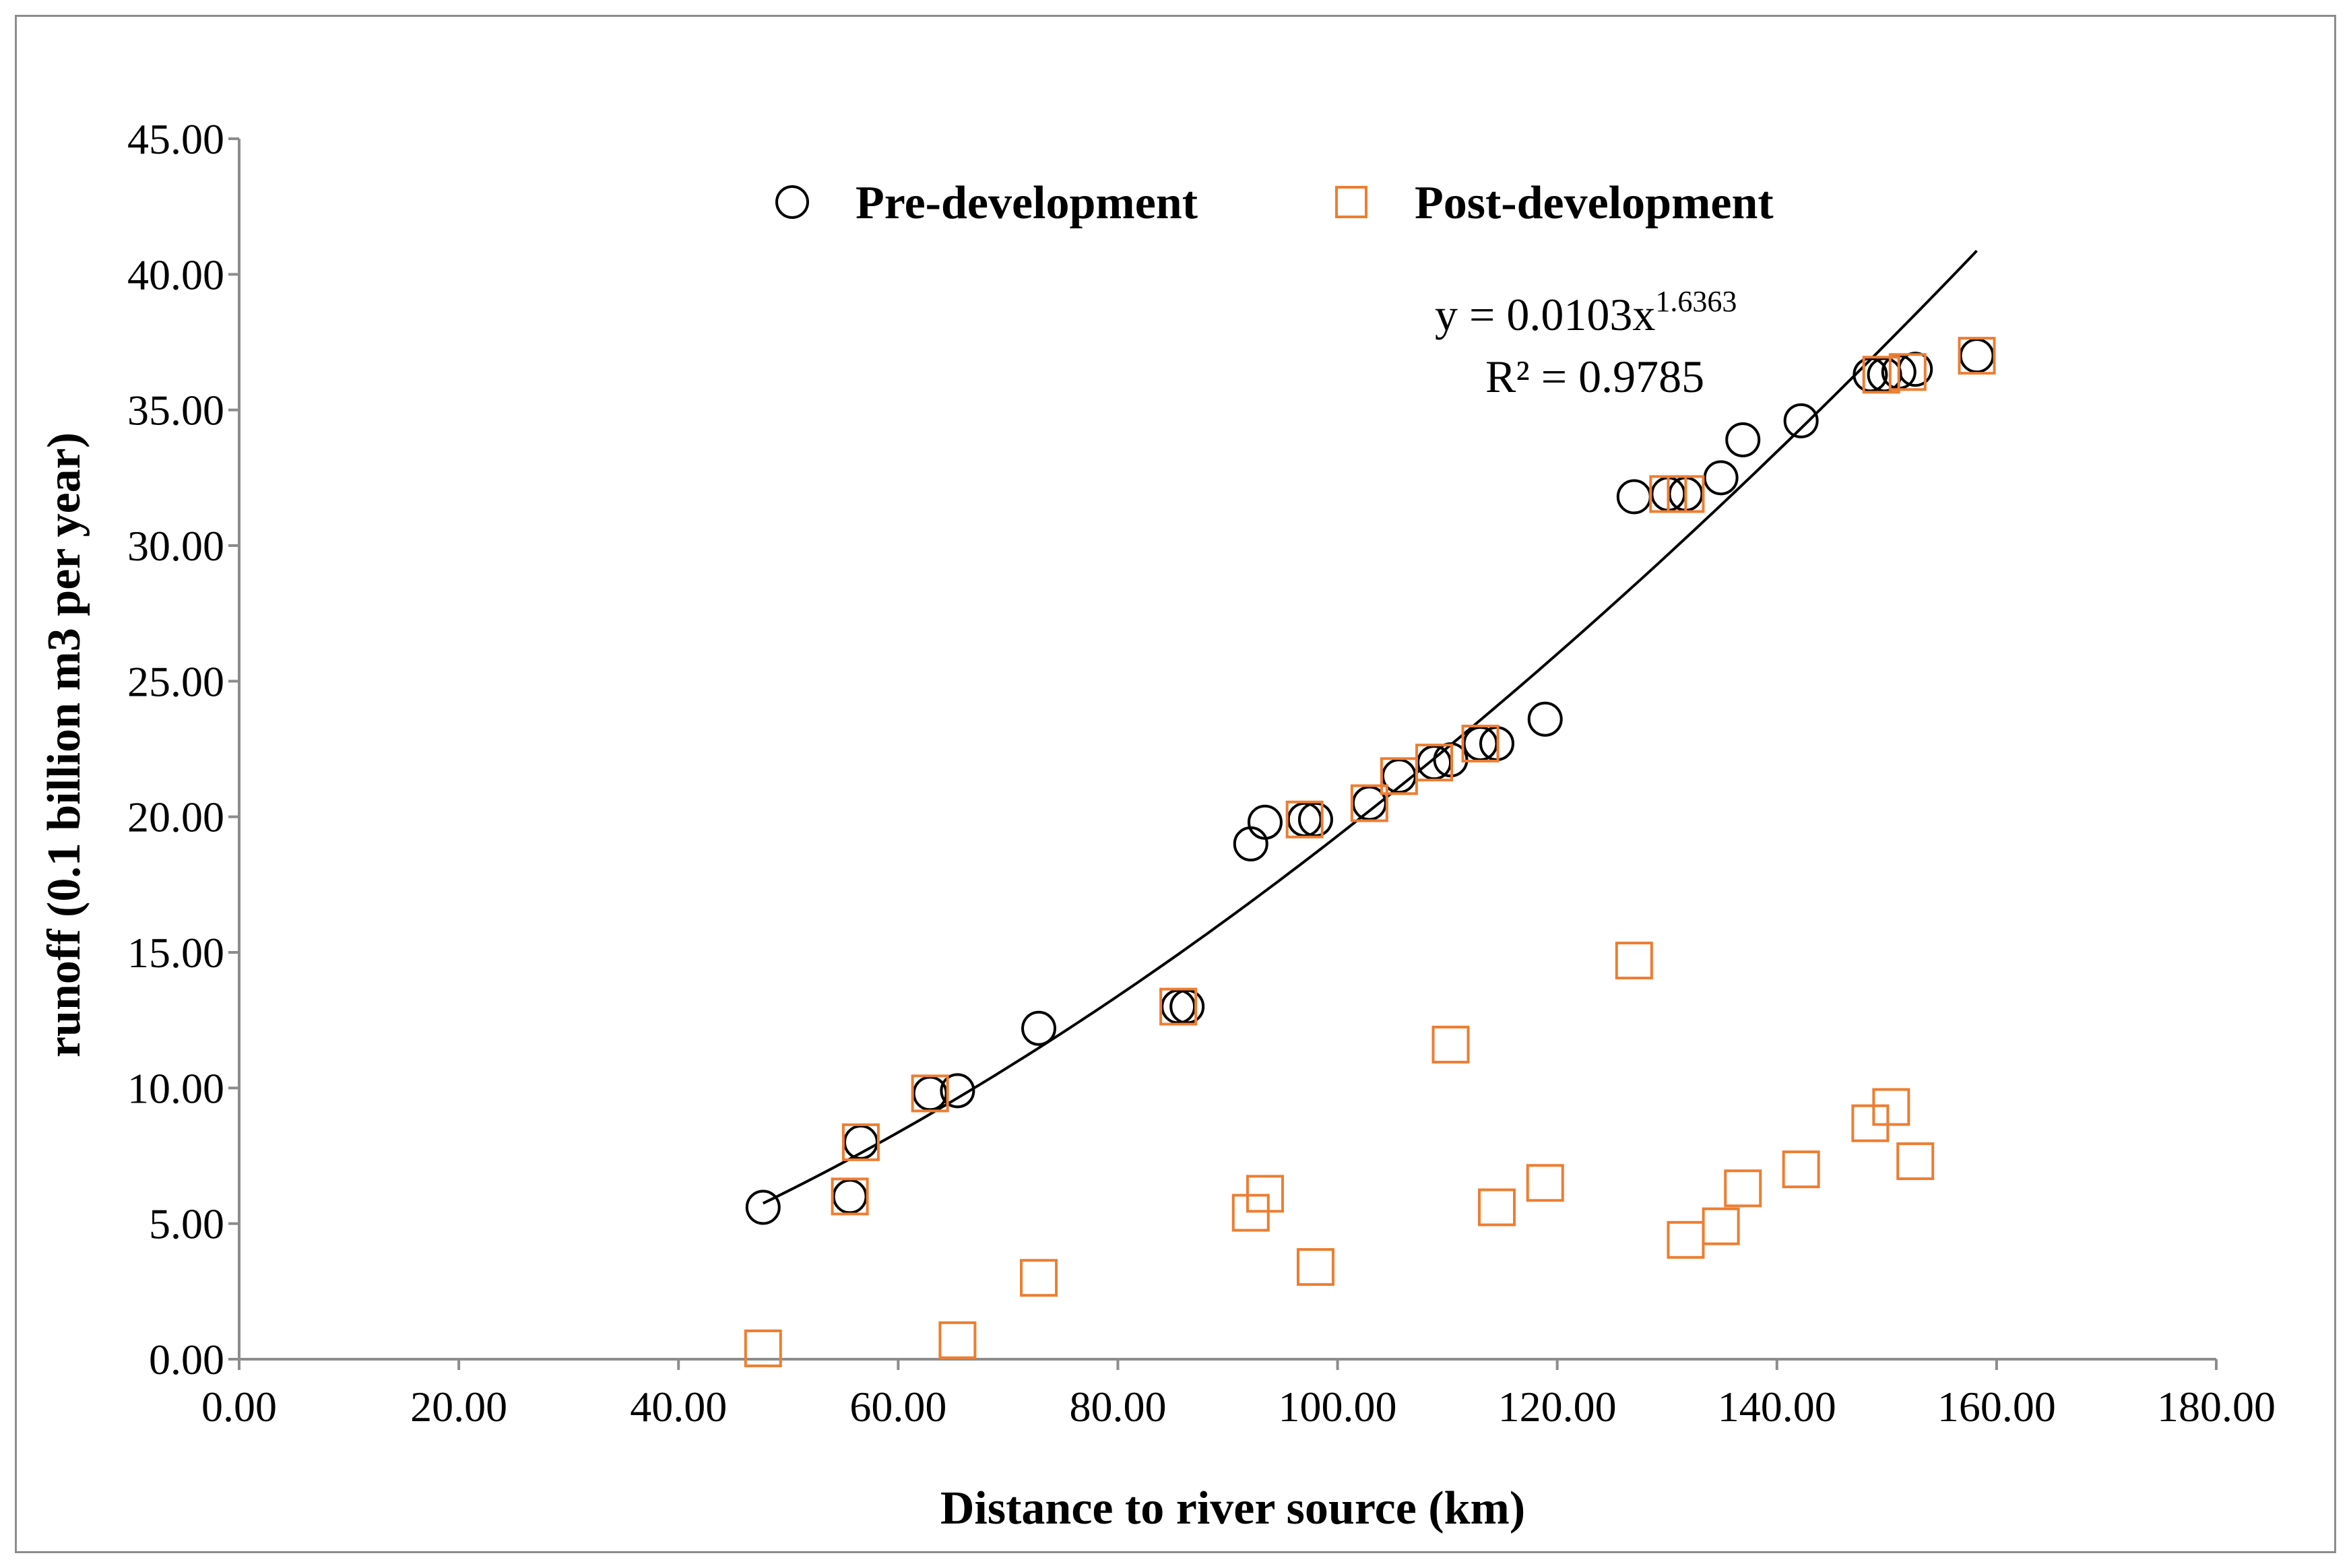 The width and height of the screenshot is (2351, 1568). Describe the element at coordinates (1595, 203) in the screenshot. I see `legend-post-label: Post-development` at that location.